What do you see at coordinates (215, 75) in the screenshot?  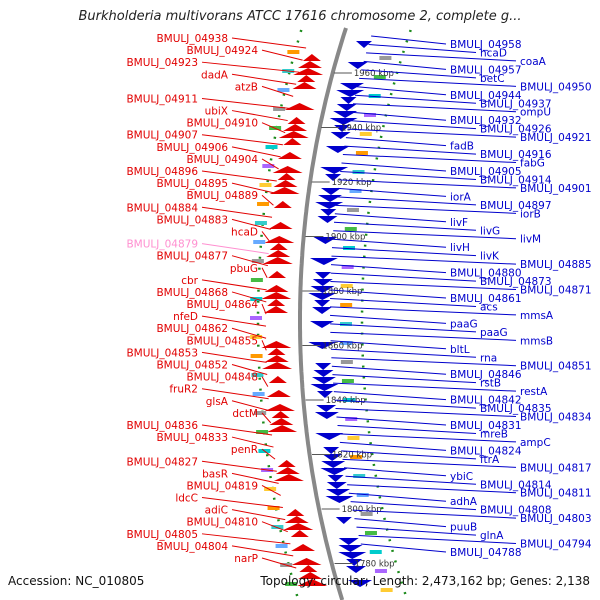 I see `gene-label: dadA` at bounding box center [215, 75].